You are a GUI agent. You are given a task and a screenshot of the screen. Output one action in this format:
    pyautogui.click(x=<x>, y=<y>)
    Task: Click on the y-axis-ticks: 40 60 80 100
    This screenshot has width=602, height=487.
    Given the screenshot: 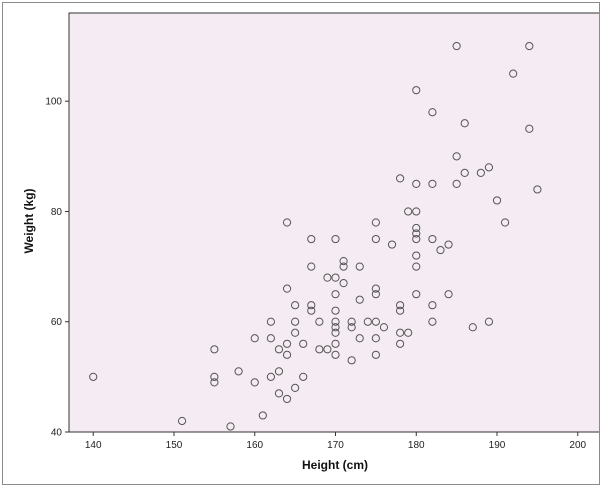 What is the action you would take?
    pyautogui.click(x=57, y=268)
    